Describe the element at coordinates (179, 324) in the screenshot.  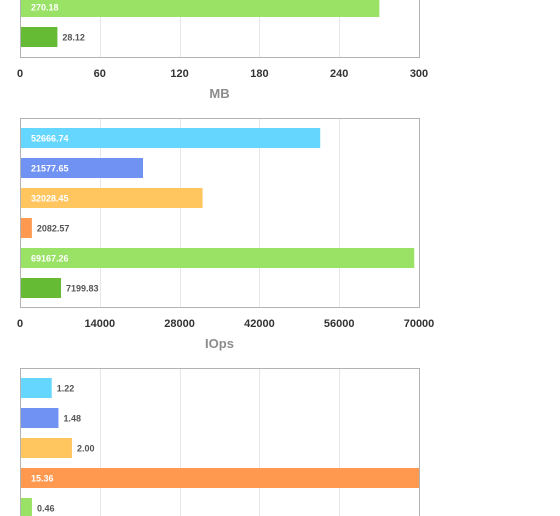
I see `x-tick-label: 28000` at that location.